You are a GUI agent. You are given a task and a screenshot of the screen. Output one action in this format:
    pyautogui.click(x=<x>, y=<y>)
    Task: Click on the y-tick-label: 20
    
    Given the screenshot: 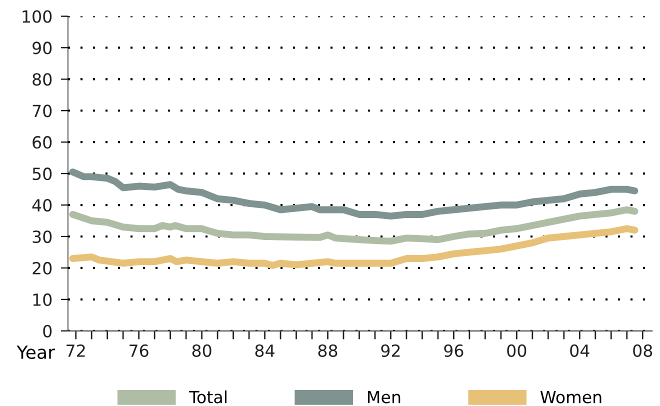 What is the action you would take?
    pyautogui.click(x=42, y=268)
    